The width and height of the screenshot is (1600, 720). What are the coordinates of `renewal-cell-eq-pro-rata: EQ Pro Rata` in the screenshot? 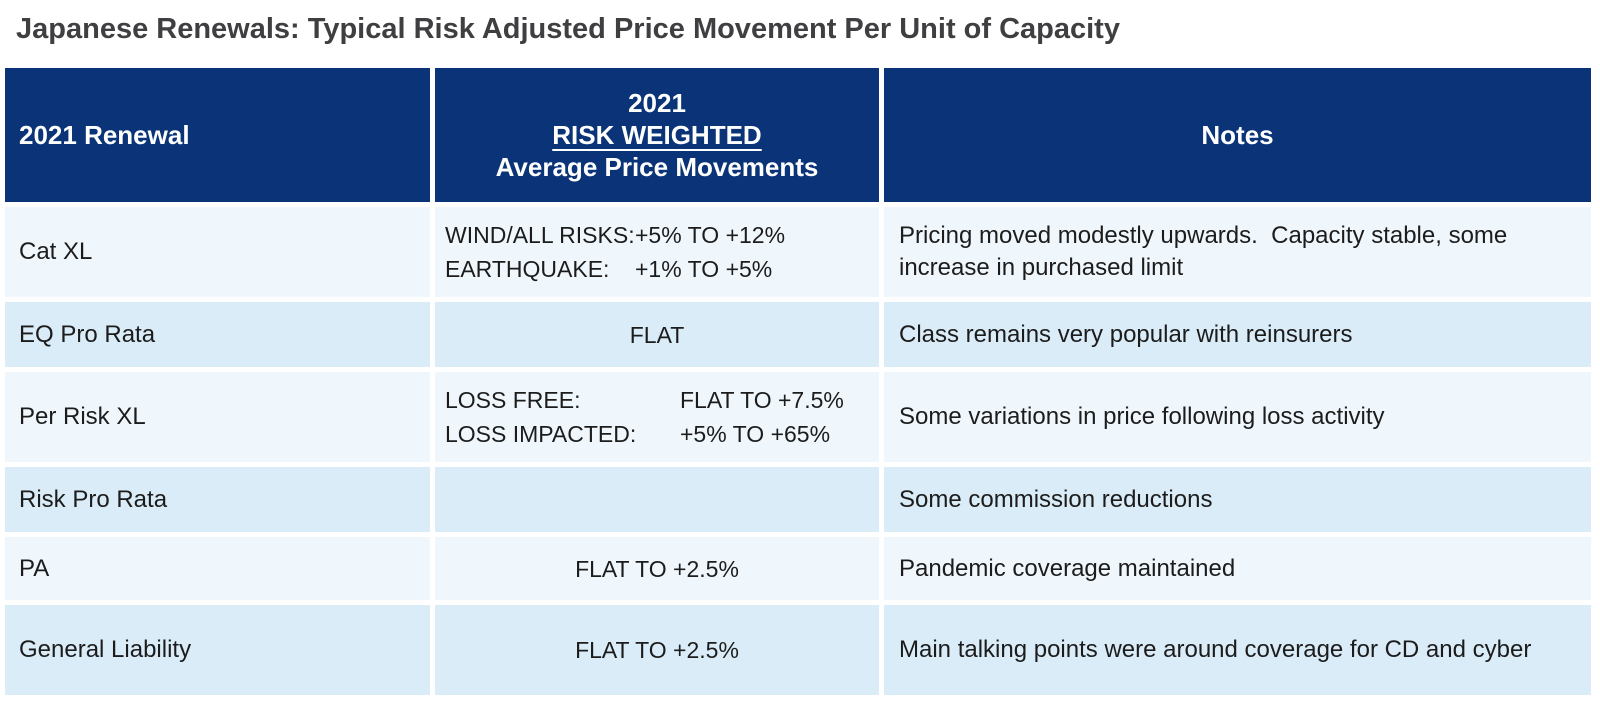 It's located at (217, 334).